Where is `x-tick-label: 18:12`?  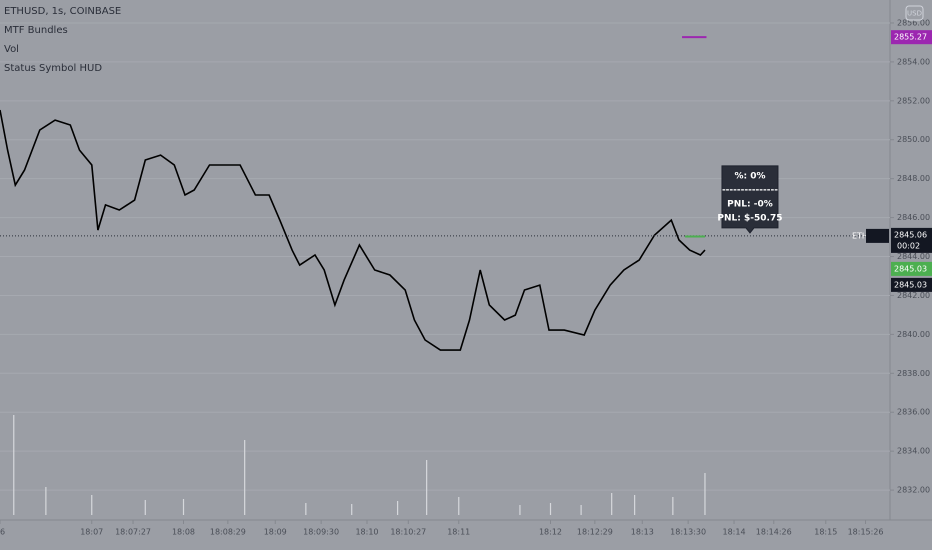
x-tick-label: 18:12 is located at coordinates (550, 532).